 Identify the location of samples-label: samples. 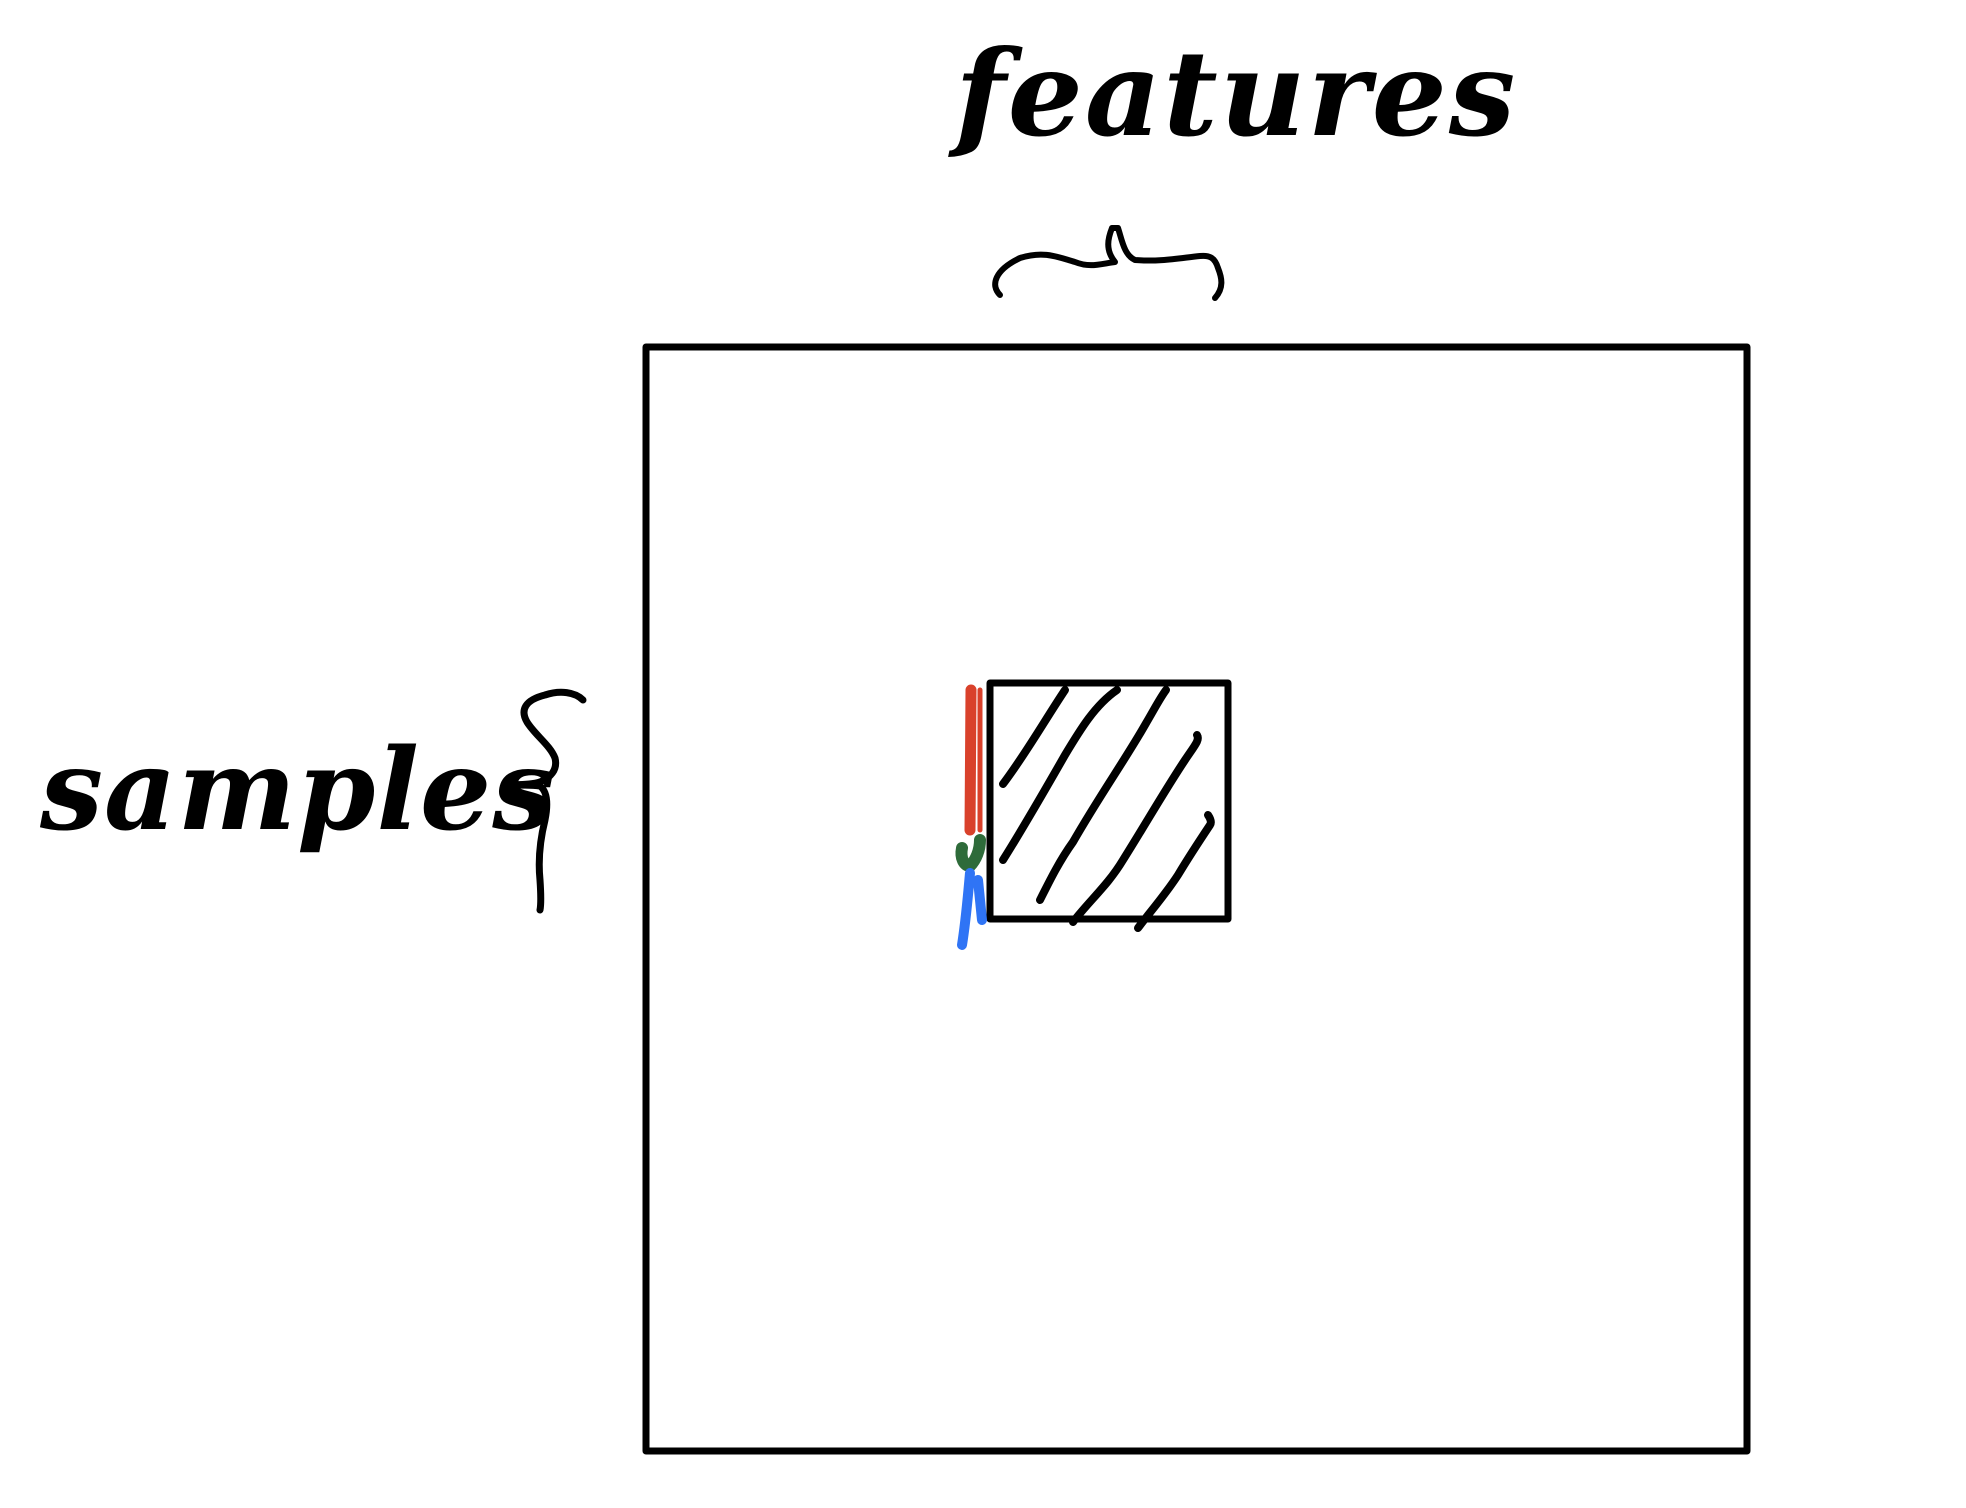
(298, 790).